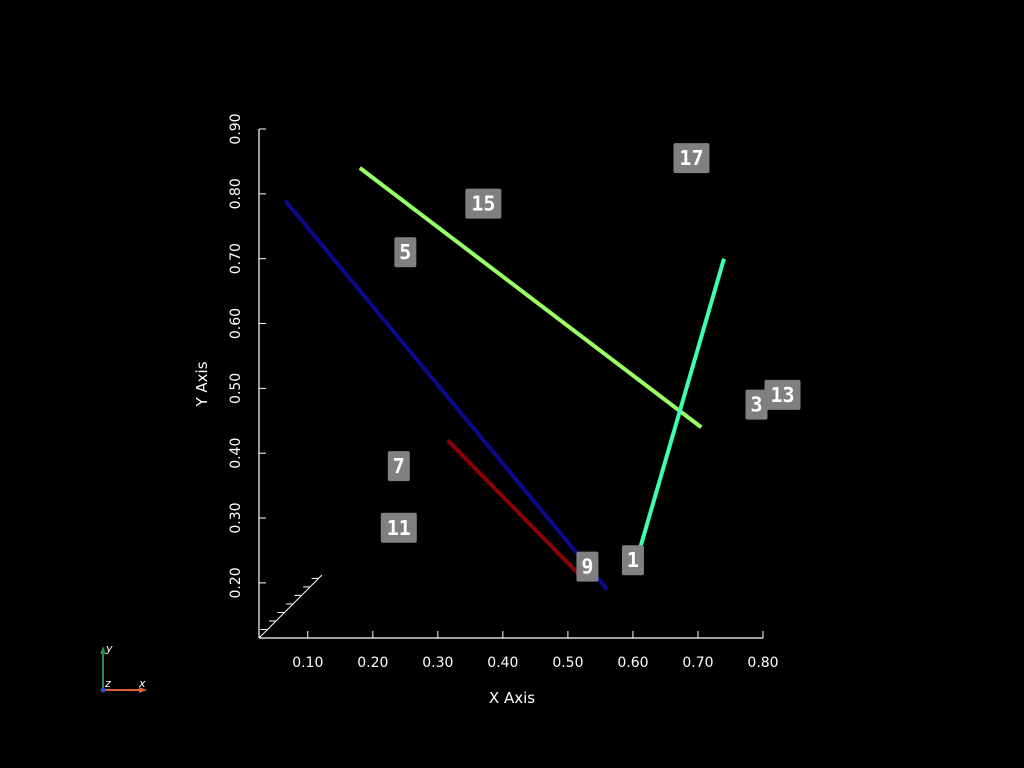 Image resolution: width=1024 pixels, height=768 pixels. I want to click on z-axis-ticks, so click(290, 606).